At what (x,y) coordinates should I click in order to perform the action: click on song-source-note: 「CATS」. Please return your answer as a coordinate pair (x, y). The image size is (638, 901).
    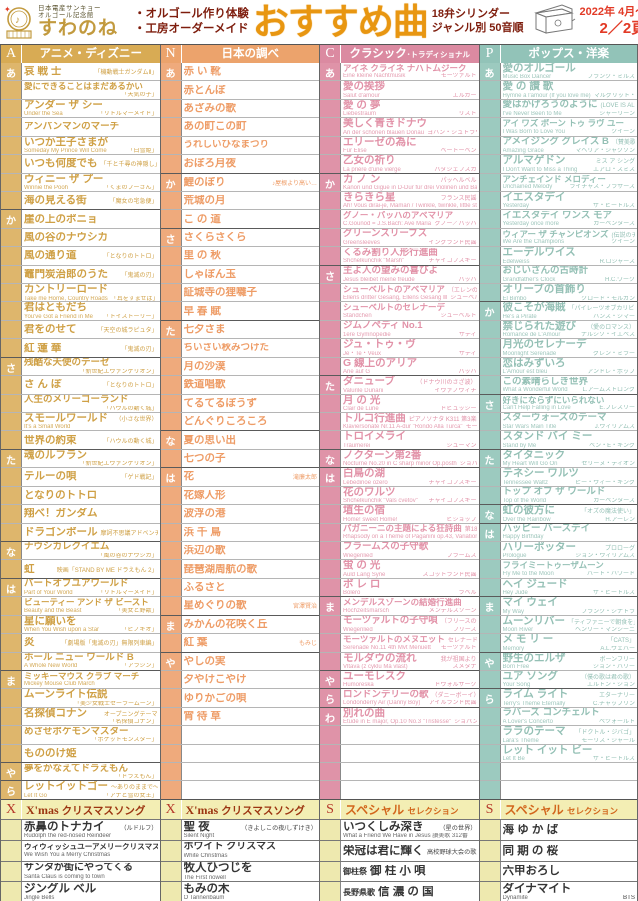
    Looking at the image, I should click on (621, 641).